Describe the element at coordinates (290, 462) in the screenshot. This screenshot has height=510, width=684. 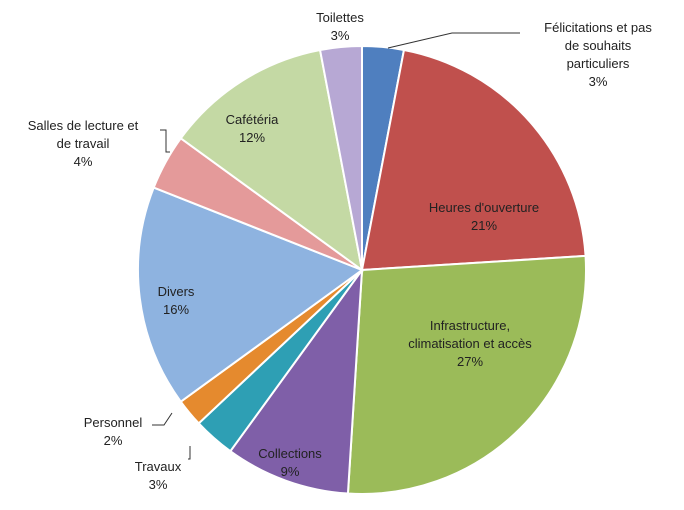
I see `label-collections: Collections 9%` at that location.